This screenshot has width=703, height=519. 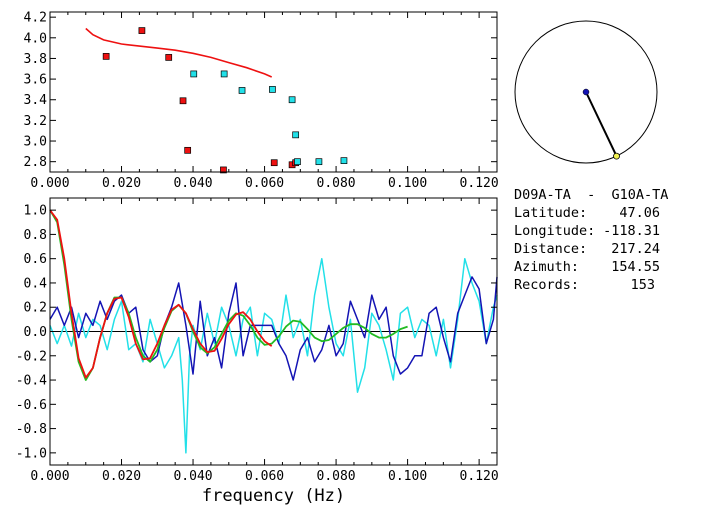 I want to click on info-longitude-label: Longitude:, so click(x=554, y=231).